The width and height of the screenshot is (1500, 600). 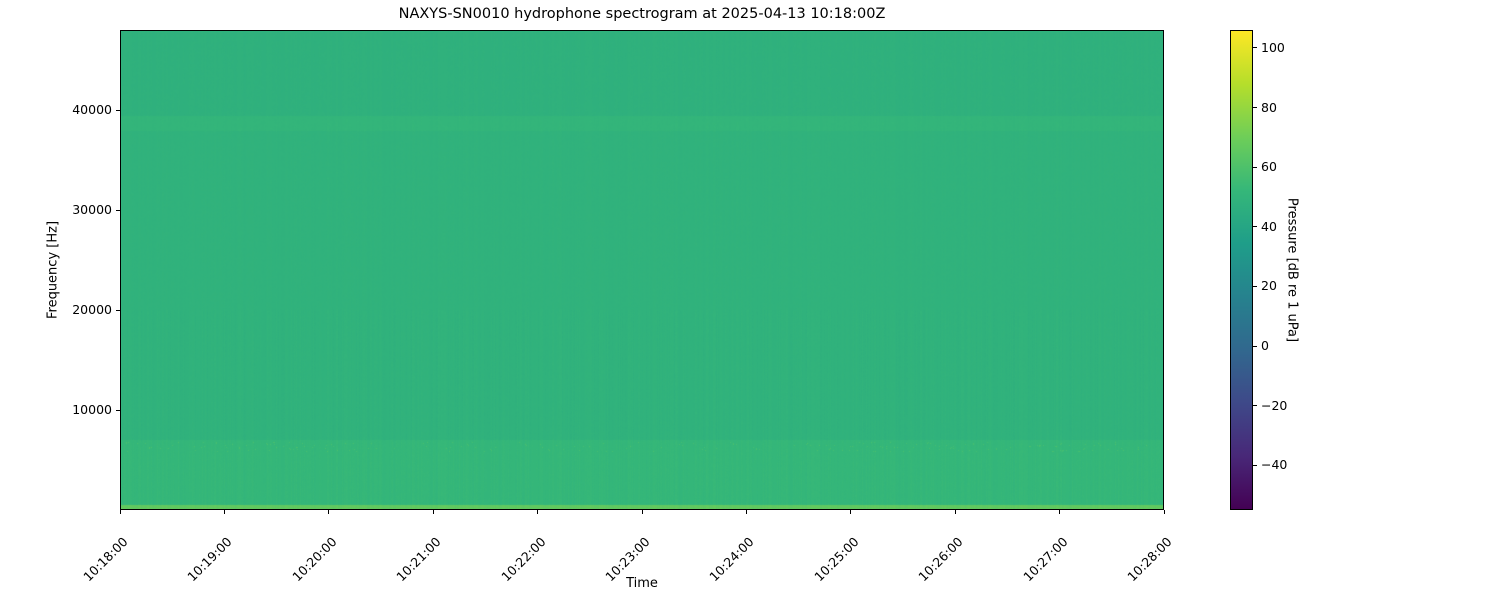 What do you see at coordinates (92, 109) in the screenshot?
I see `y-tick-label: 40000` at bounding box center [92, 109].